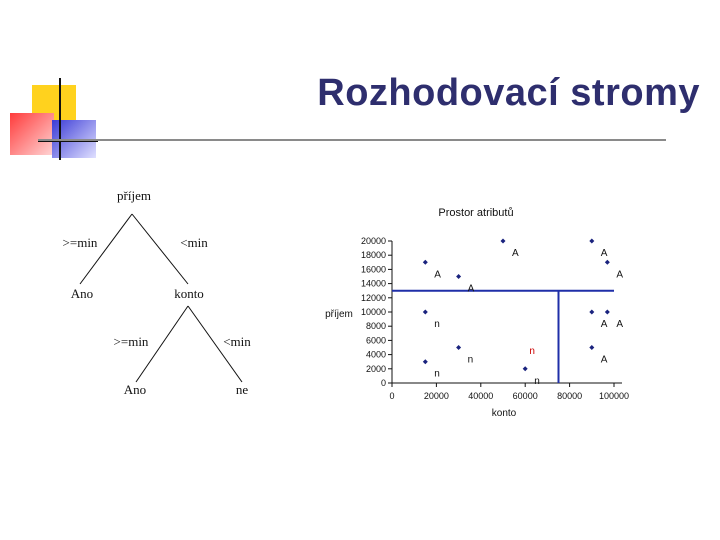  I want to click on x-tick-label: 0, so click(391, 396).